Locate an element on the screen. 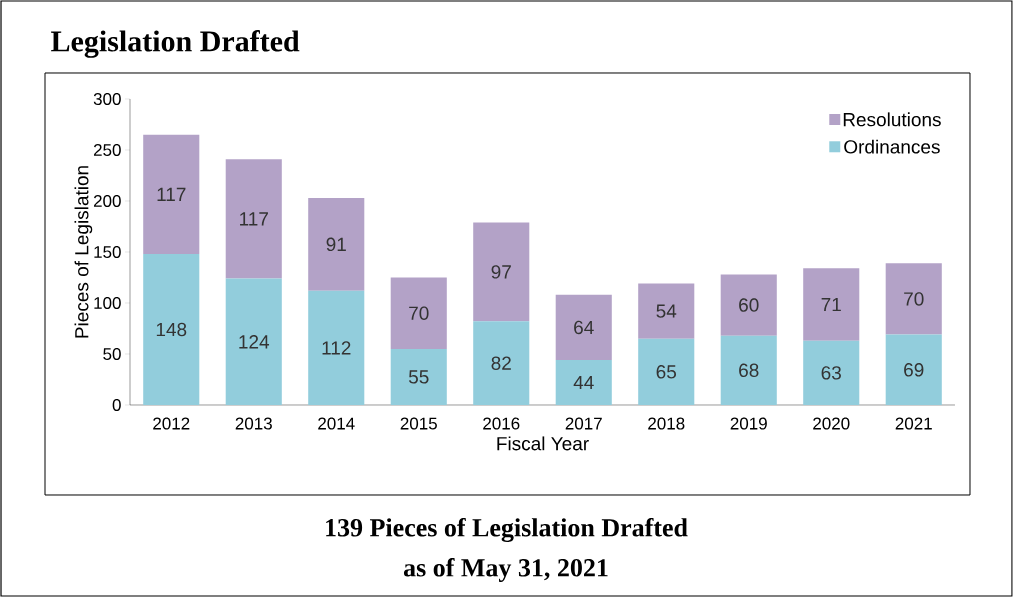 This screenshot has height=597, width=1013. y-axis-title: Pieces of Legislation is located at coordinates (83, 252).